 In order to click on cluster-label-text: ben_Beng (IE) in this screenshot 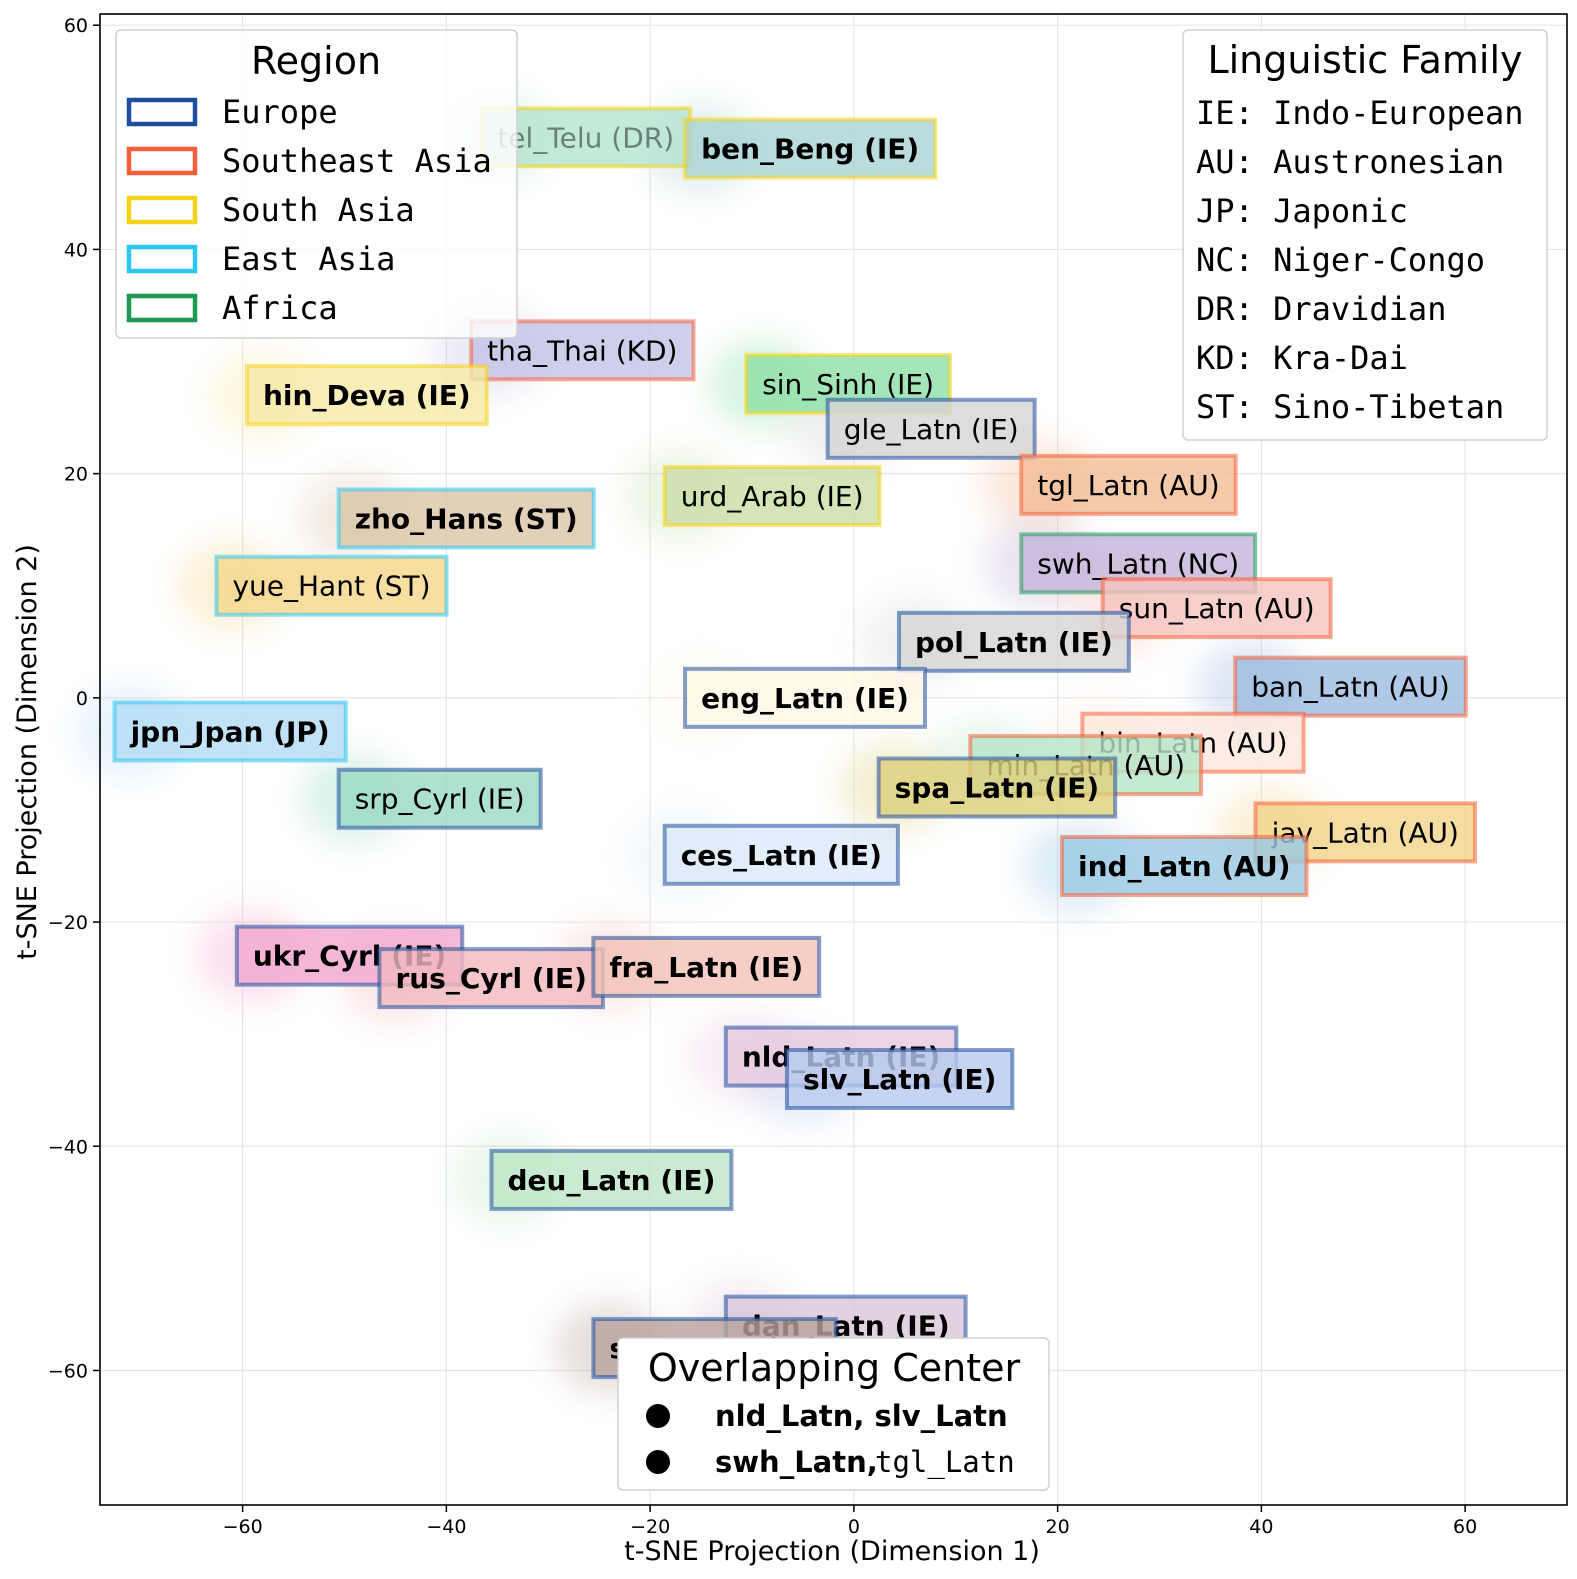, I will do `click(810, 149)`.